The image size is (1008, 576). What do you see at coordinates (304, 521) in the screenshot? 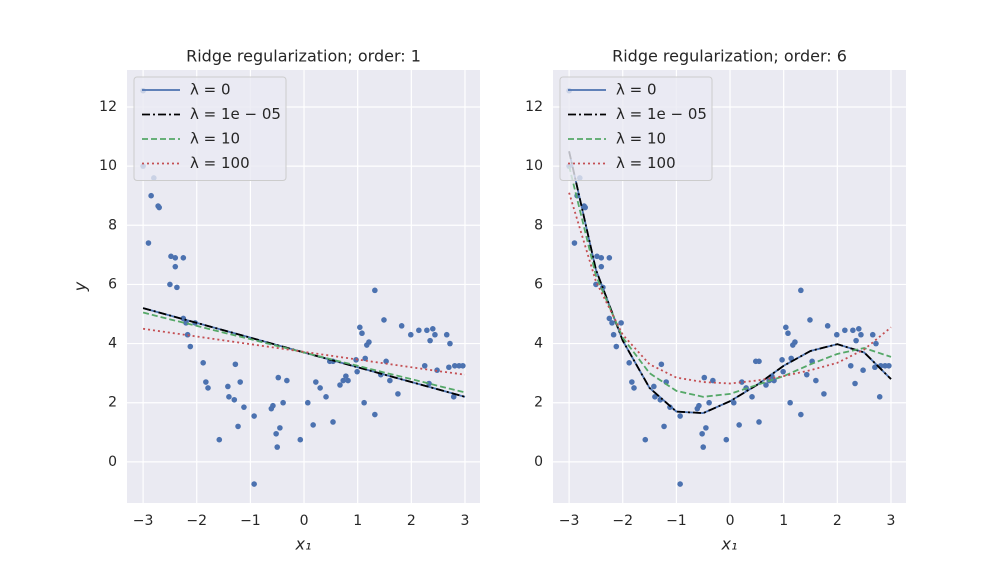
I see `x-tick-label: 0` at bounding box center [304, 521].